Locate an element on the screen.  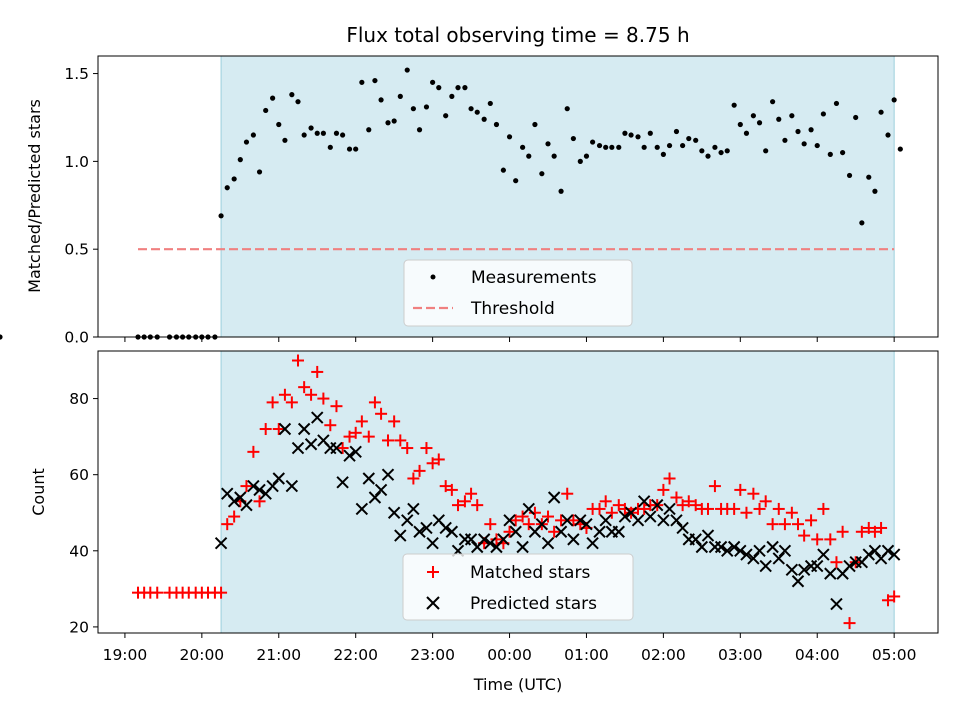
x-tick-label: 04:00 is located at coordinates (817, 655).